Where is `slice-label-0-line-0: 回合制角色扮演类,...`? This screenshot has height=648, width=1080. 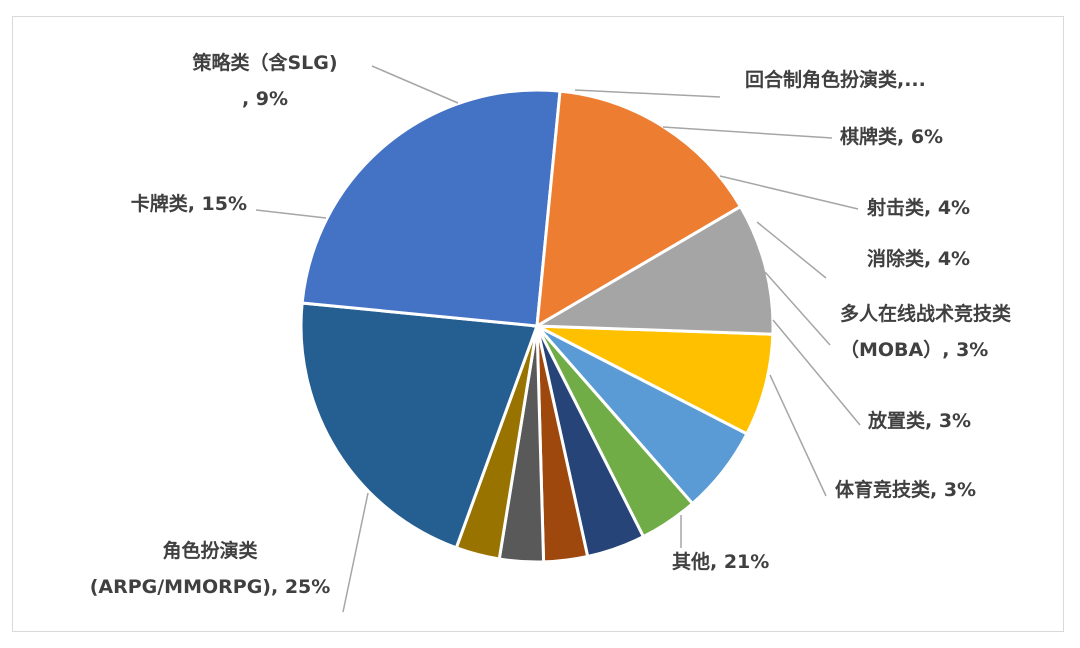 slice-label-0-line-0: 回合制角色扮演类,... is located at coordinates (835, 79).